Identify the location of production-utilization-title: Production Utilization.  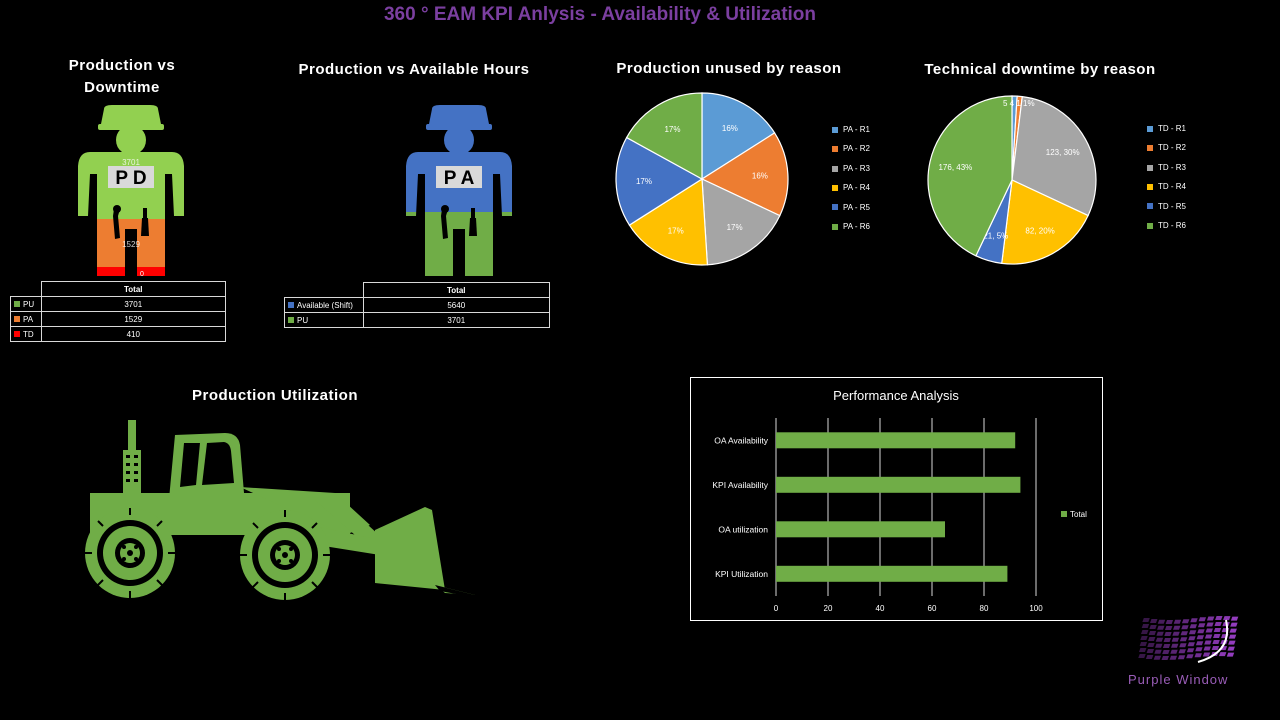
(275, 395).